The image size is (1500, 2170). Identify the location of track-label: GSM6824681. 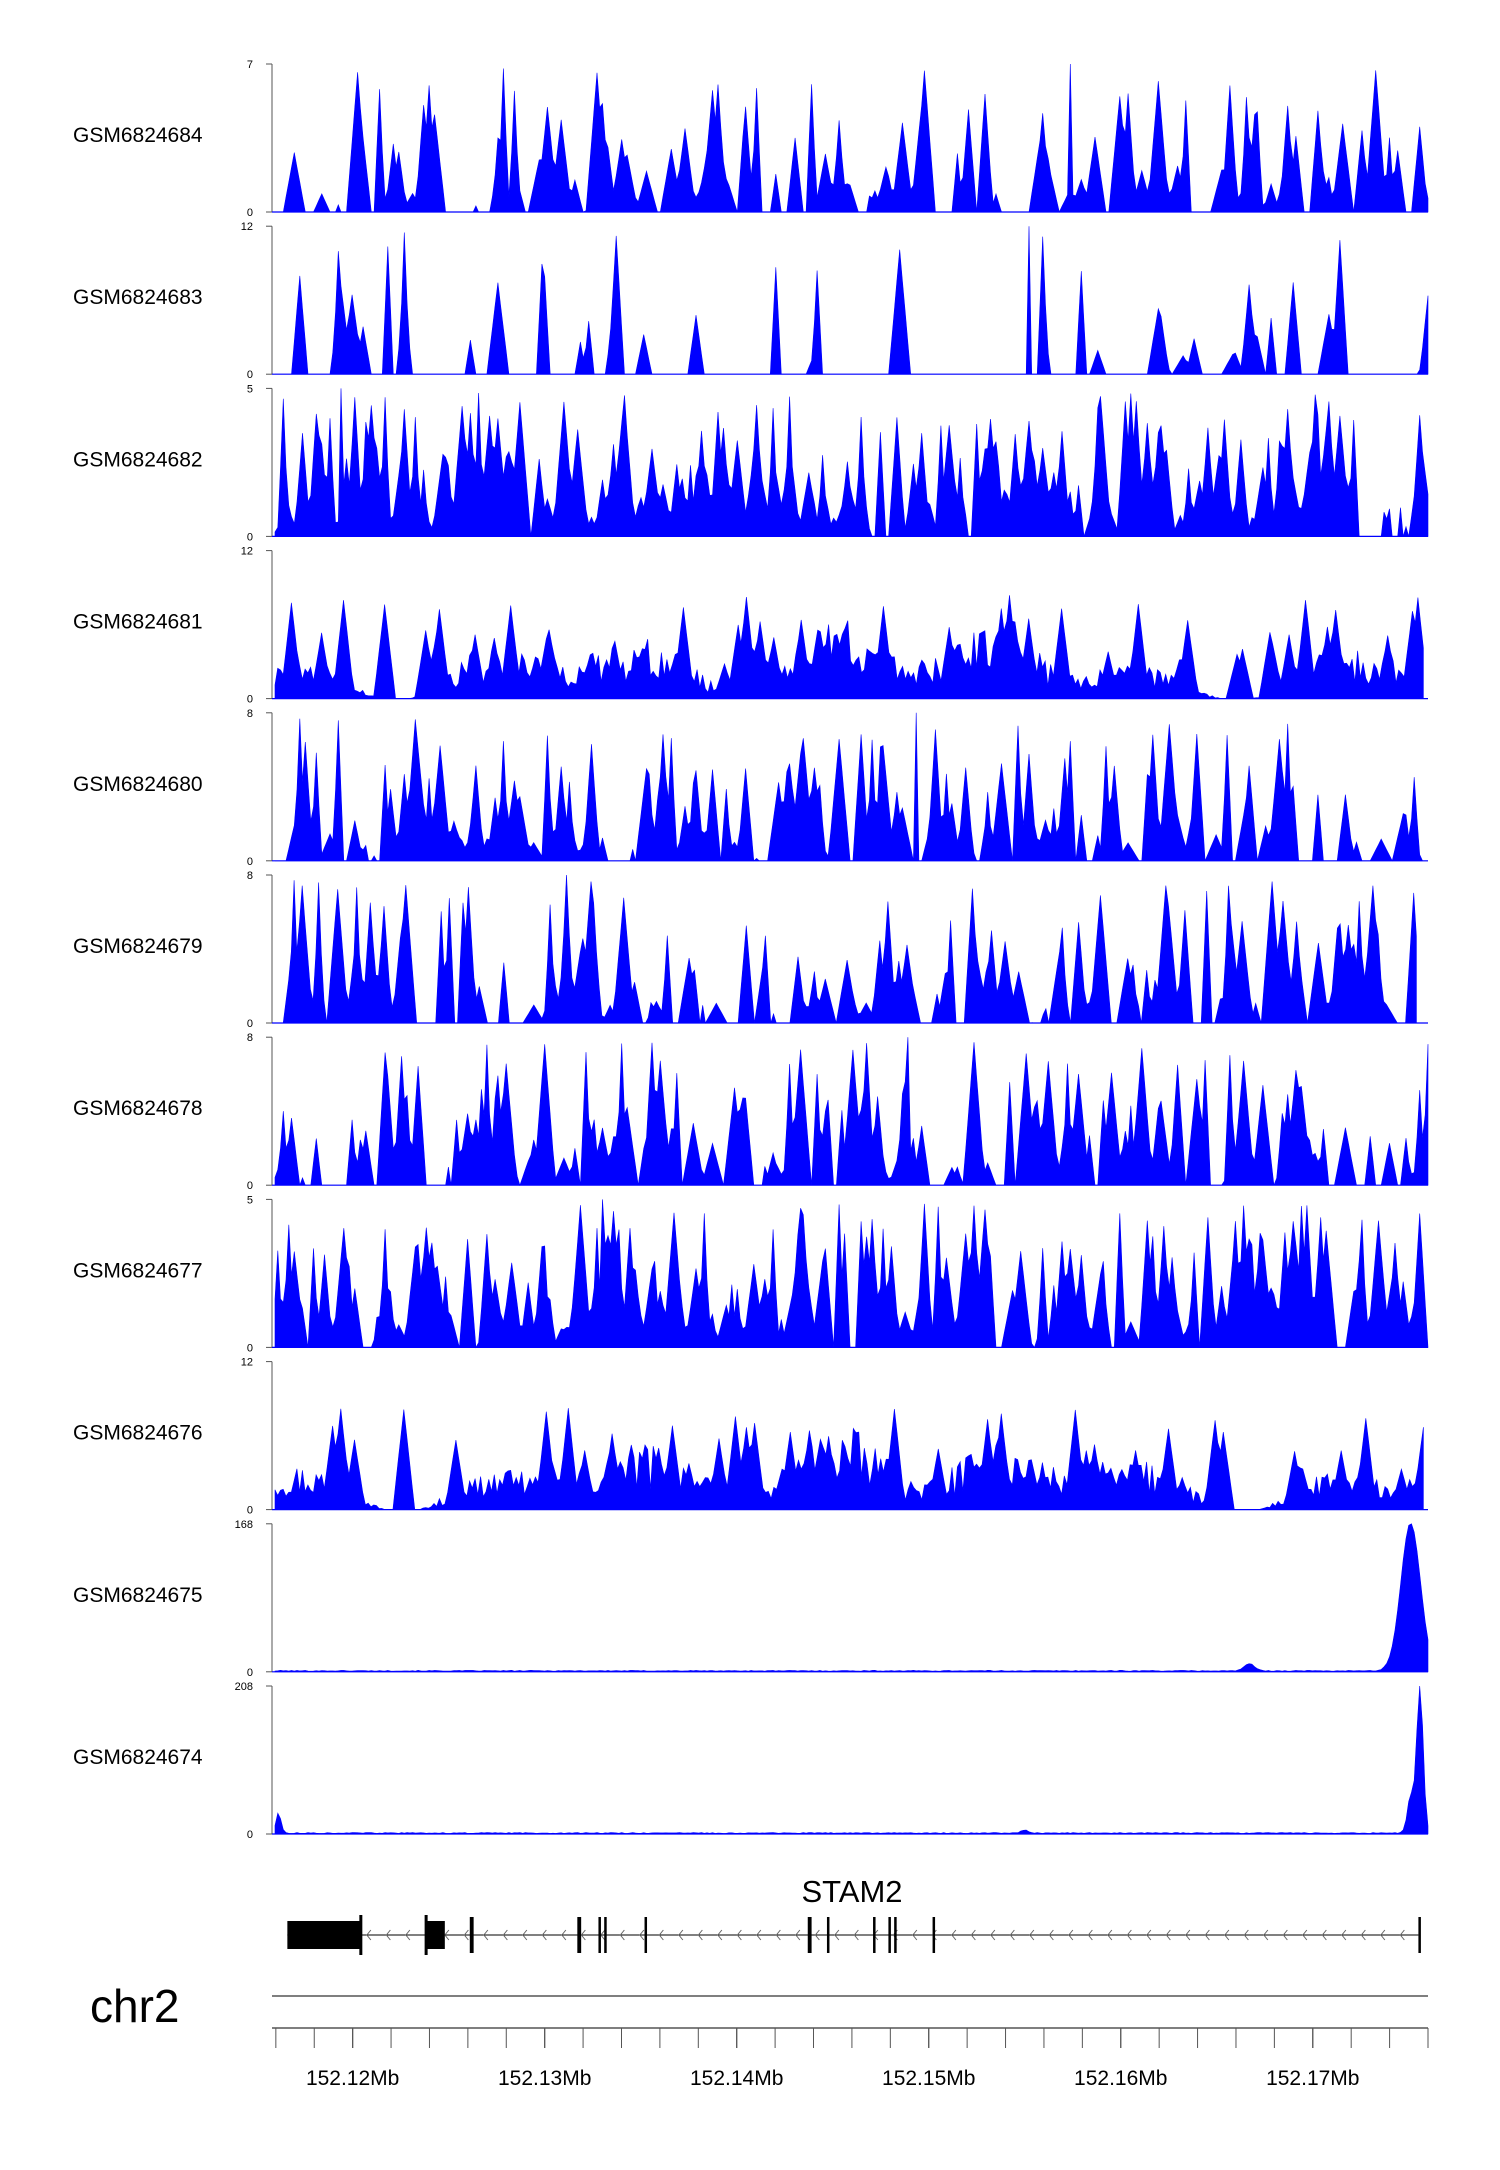
(138, 622).